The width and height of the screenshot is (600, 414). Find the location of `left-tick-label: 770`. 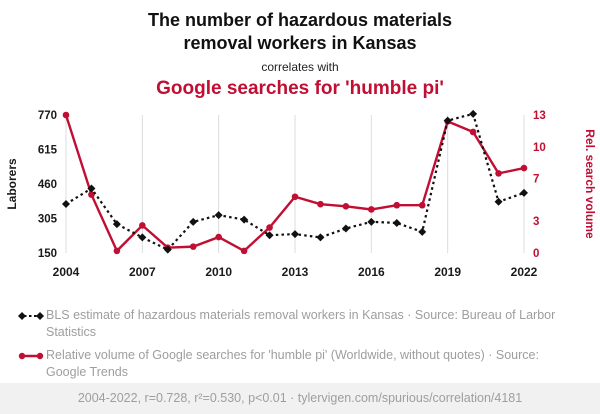

left-tick-label: 770 is located at coordinates (47, 116).